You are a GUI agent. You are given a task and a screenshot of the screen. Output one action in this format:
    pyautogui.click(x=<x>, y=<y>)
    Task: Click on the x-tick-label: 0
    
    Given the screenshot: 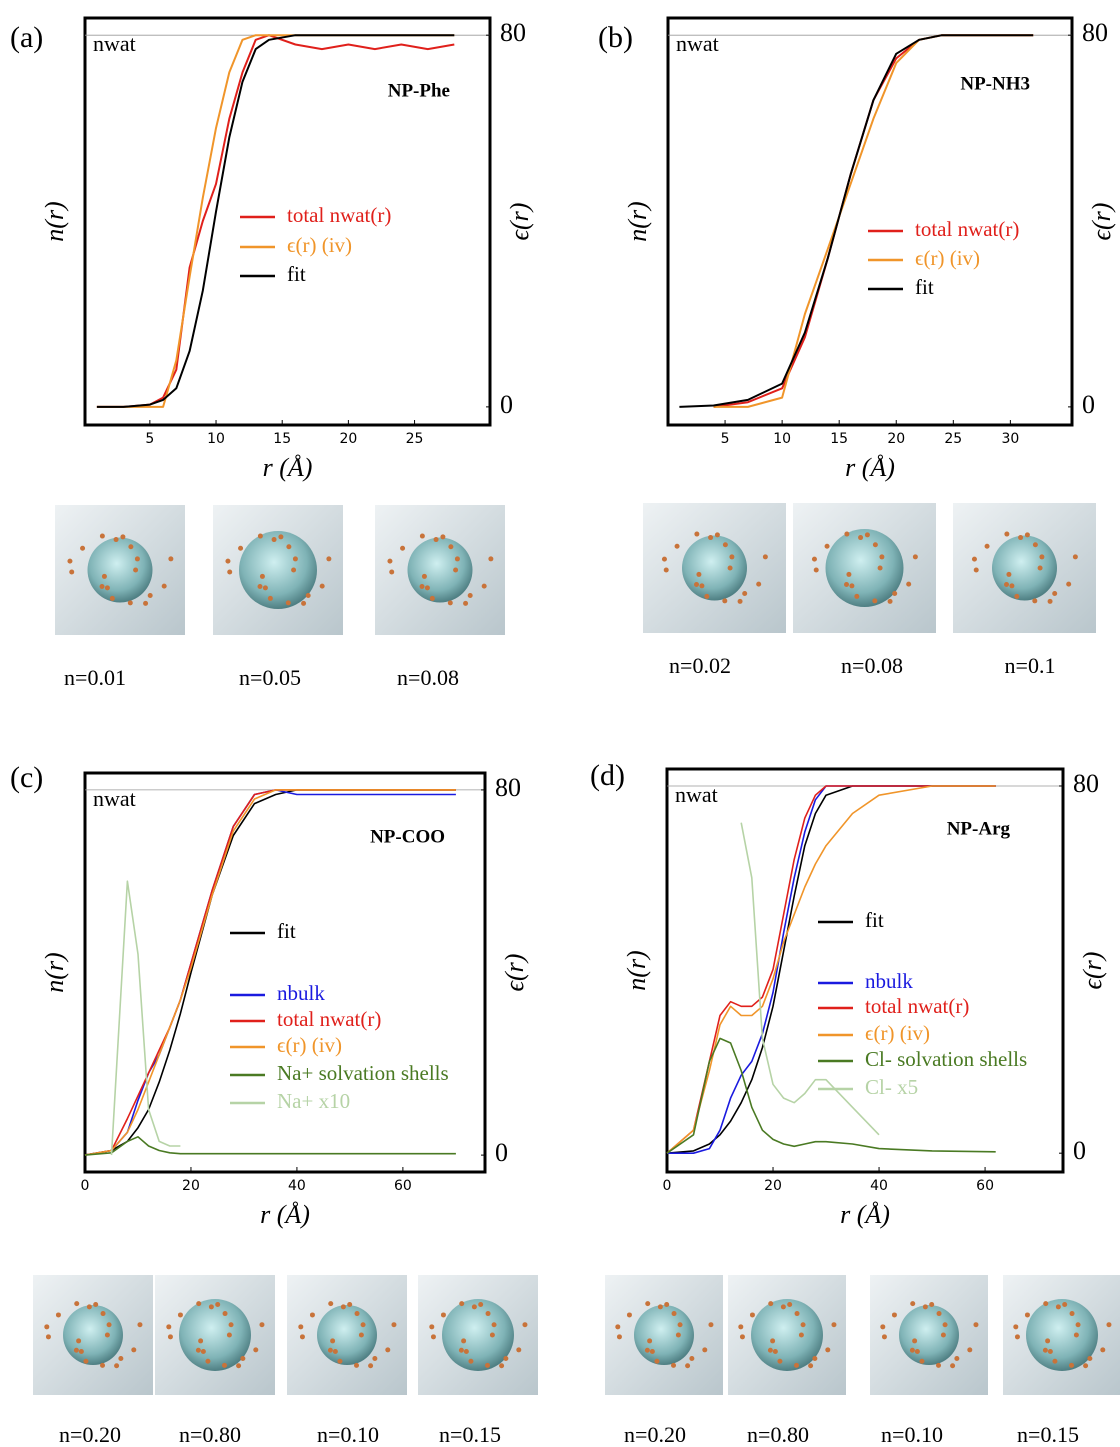 What is the action you would take?
    pyautogui.click(x=85, y=1186)
    